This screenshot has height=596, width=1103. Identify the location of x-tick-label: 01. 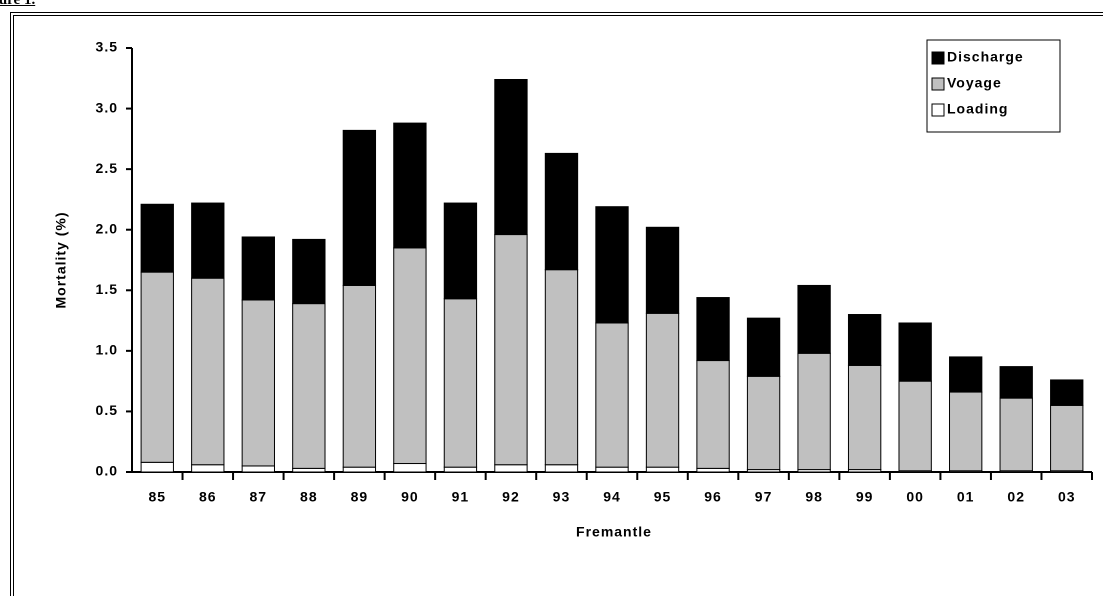
(966, 497).